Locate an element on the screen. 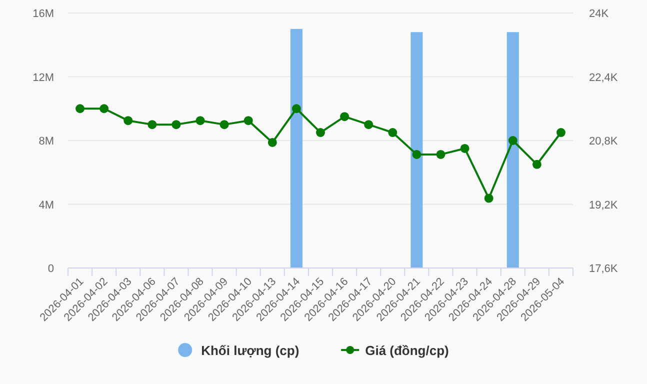 This screenshot has height=384, width=647. y2-tick-label: 20,8K is located at coordinates (603, 142).